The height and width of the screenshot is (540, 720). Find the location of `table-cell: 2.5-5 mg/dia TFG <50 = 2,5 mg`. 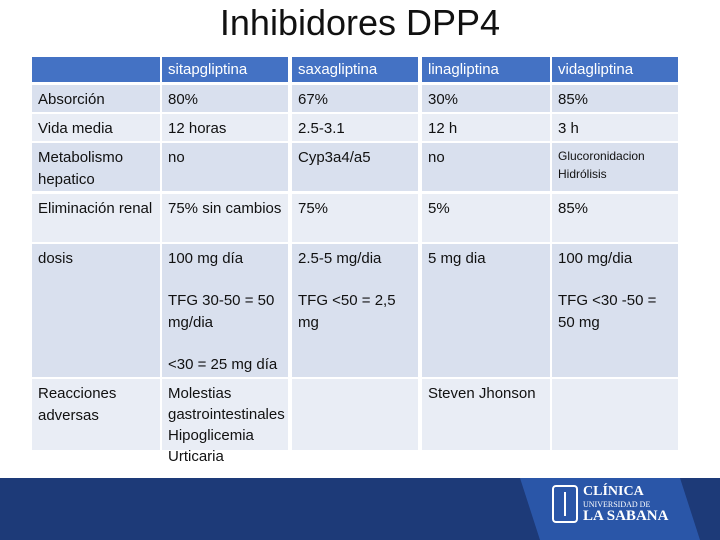

table-cell: 2.5-5 mg/dia TFG <50 = 2,5 mg is located at coordinates (355, 310).